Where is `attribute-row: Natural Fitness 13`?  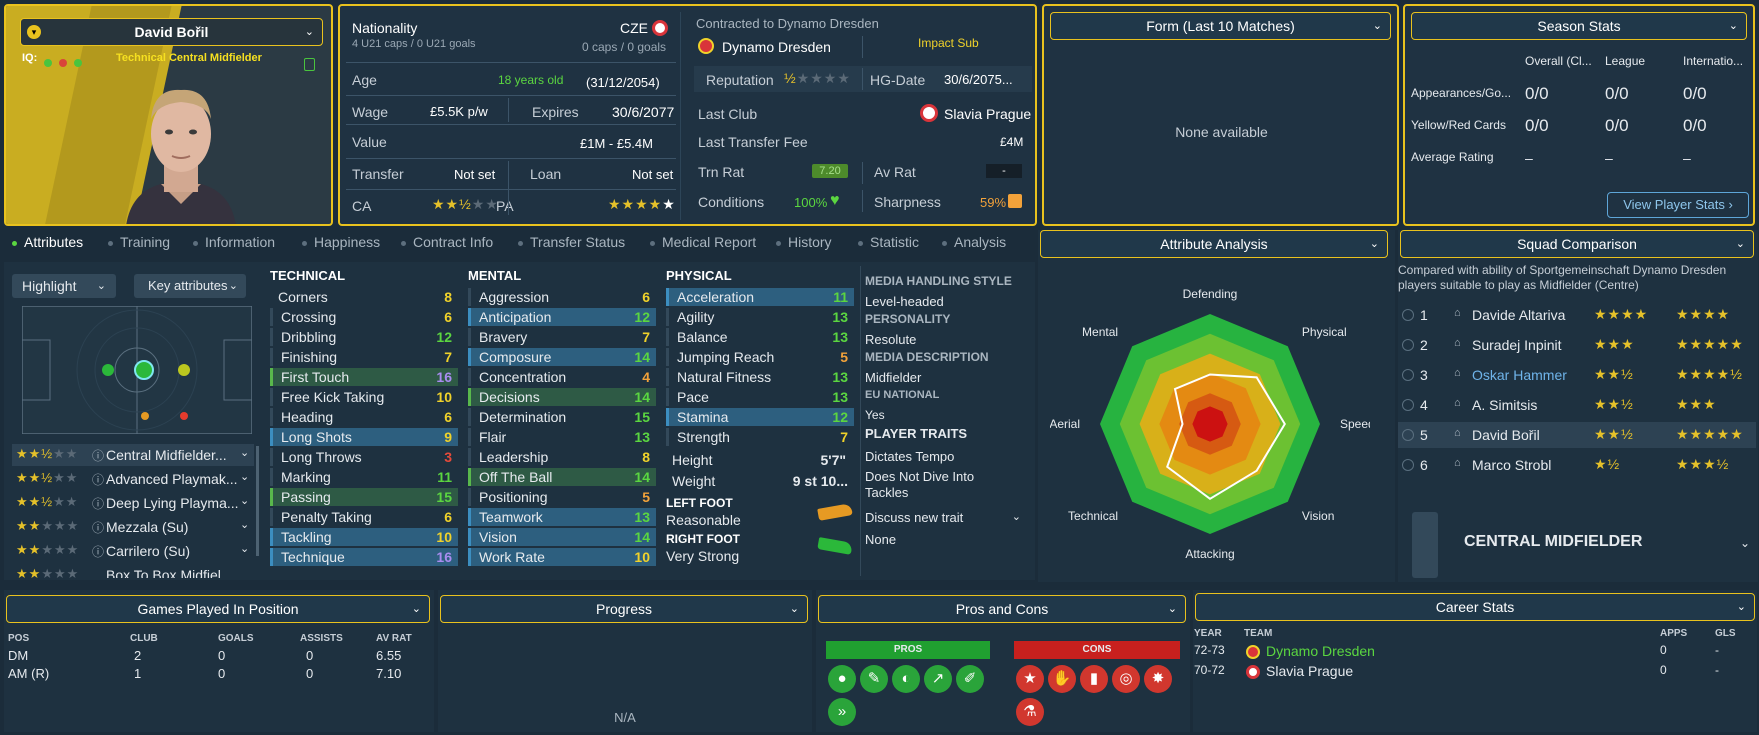 attribute-row: Natural Fitness 13 is located at coordinates (760, 377).